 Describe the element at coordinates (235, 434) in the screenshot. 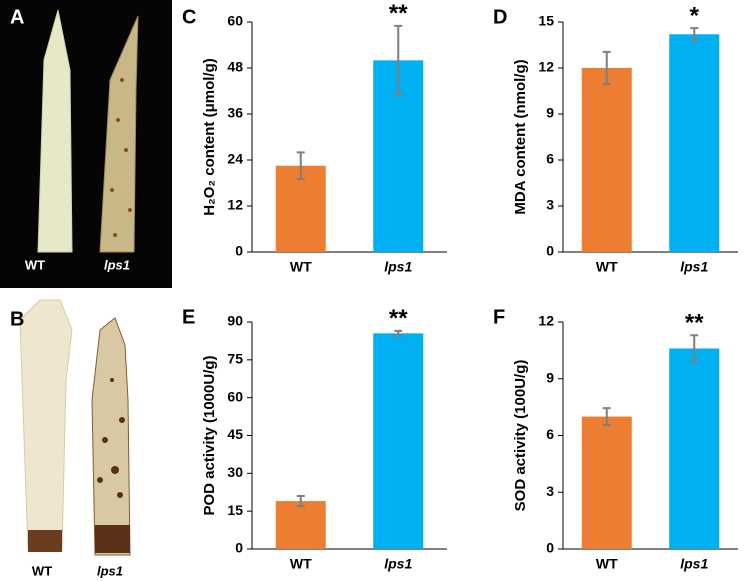

I see `y-tick-label: 45` at that location.